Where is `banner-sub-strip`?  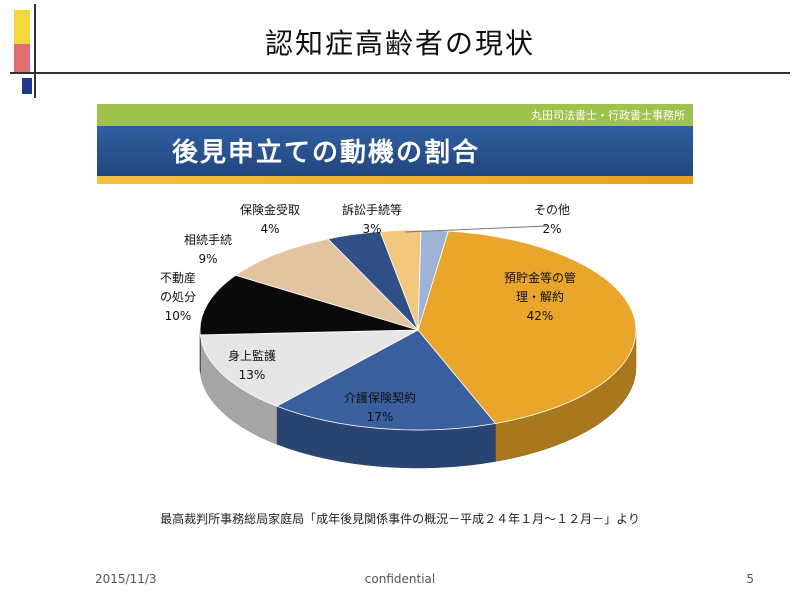
banner-sub-strip is located at coordinates (395, 180).